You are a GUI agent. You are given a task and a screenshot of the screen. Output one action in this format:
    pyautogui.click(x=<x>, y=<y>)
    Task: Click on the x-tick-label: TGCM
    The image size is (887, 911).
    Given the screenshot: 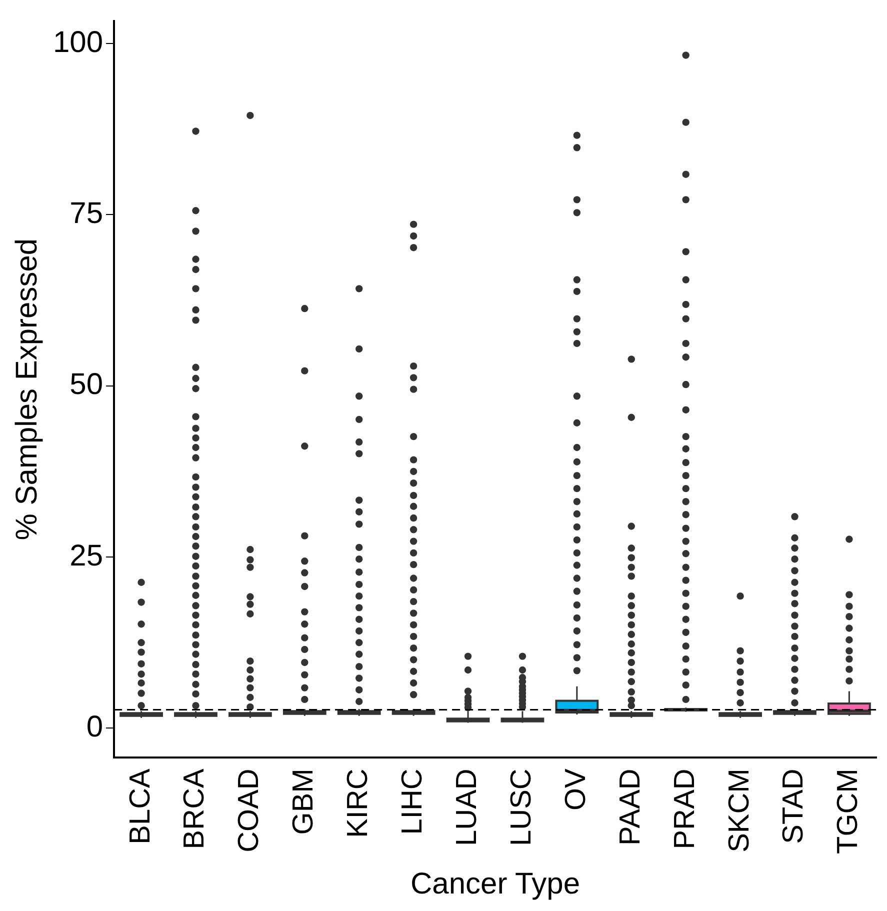 What is the action you would take?
    pyautogui.click(x=848, y=811)
    